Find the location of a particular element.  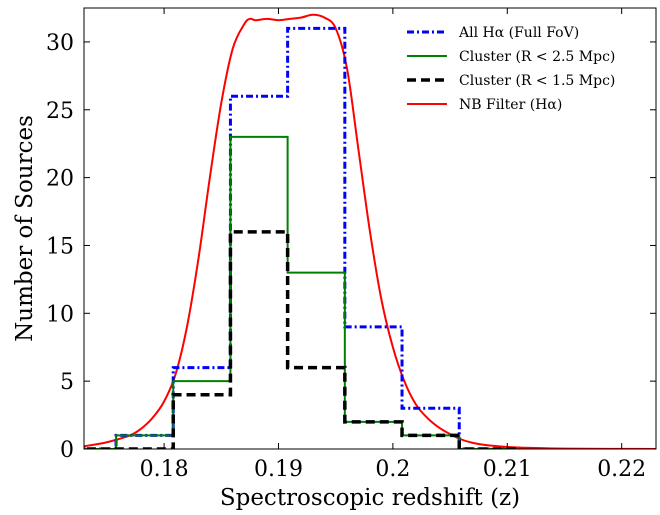

y-tick-label: 25 is located at coordinates (60, 111).